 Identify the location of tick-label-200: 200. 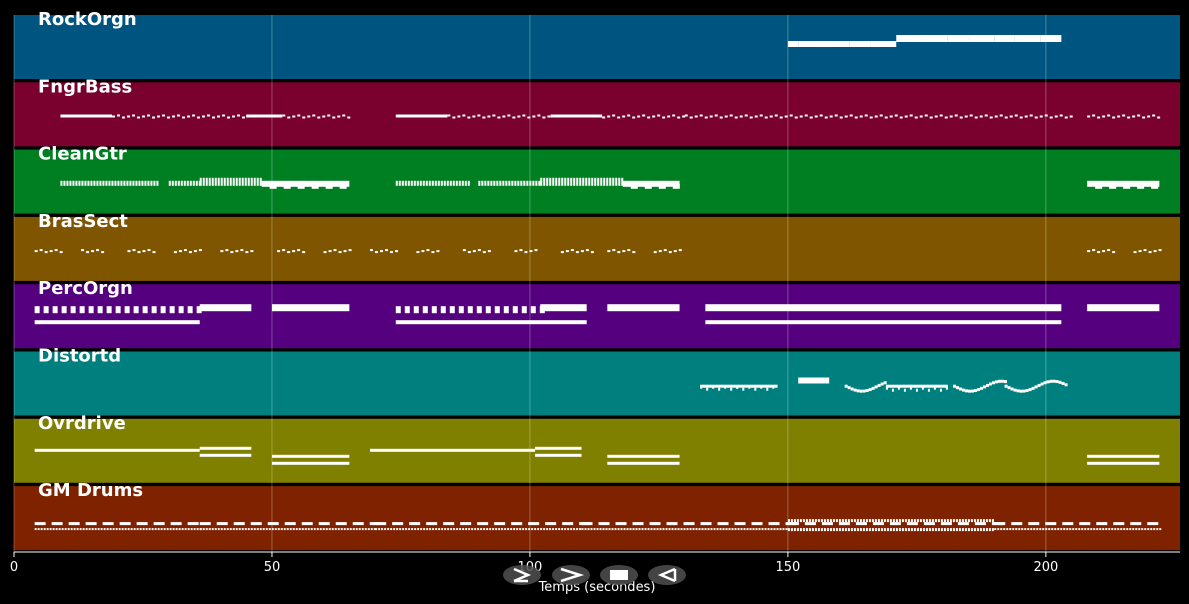
(1045, 567).